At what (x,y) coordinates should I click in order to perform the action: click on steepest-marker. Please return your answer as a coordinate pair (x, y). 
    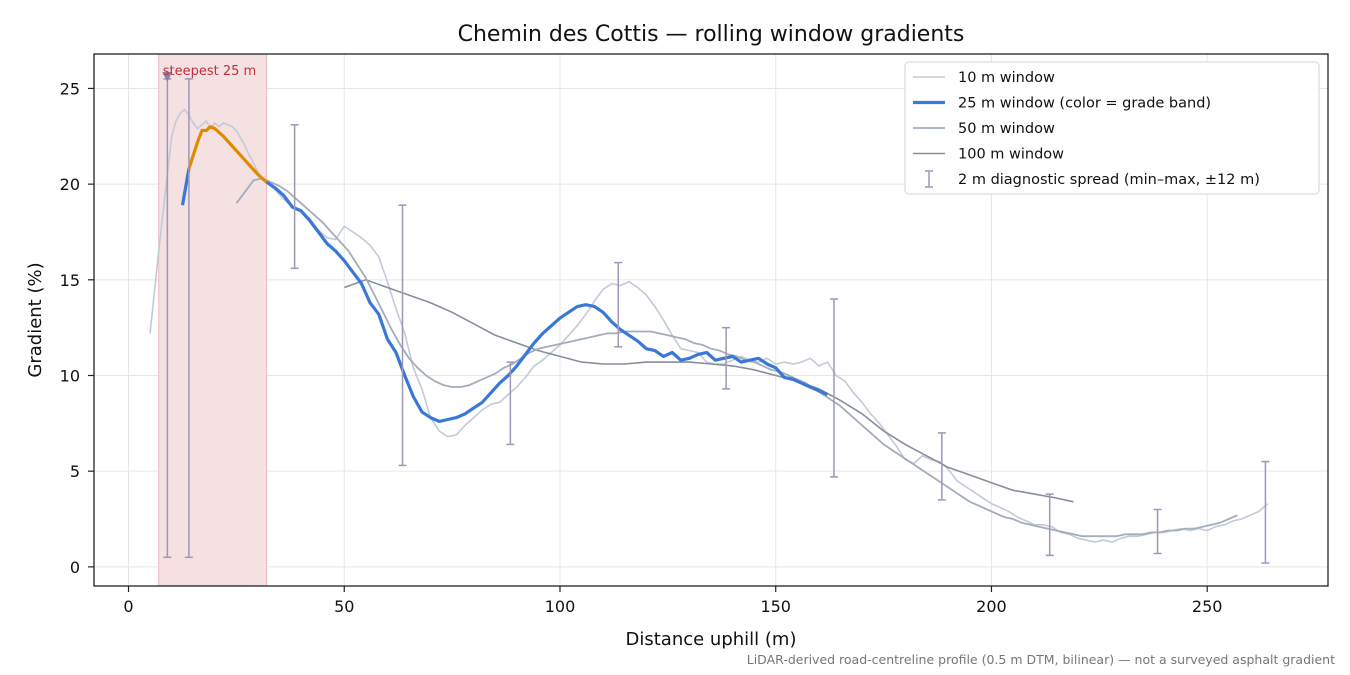
    Looking at the image, I should click on (167, 76).